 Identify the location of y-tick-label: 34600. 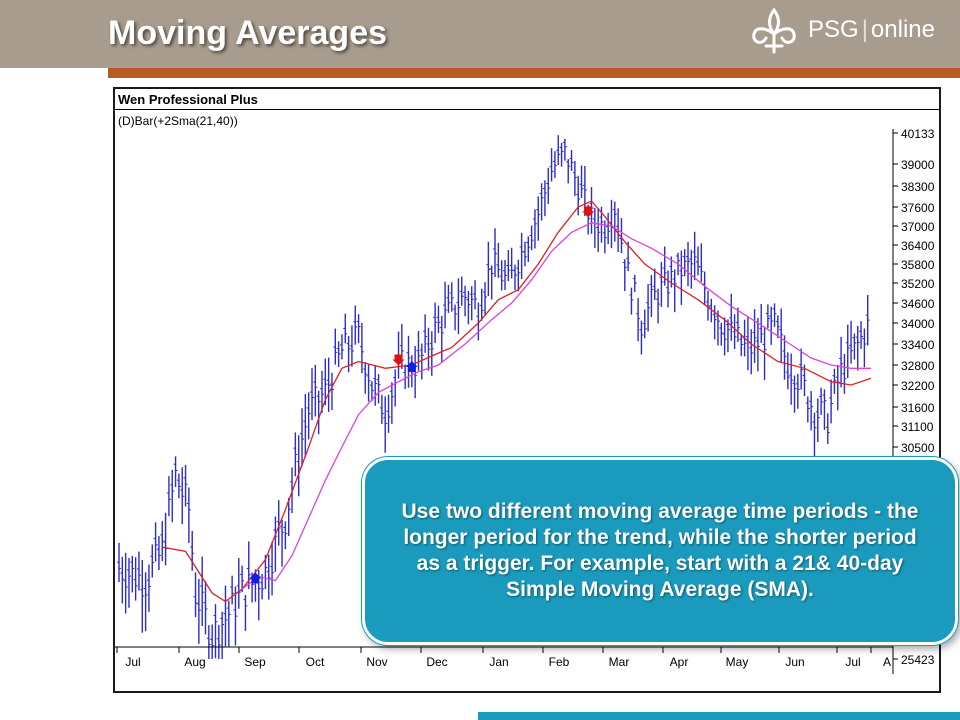
(918, 304).